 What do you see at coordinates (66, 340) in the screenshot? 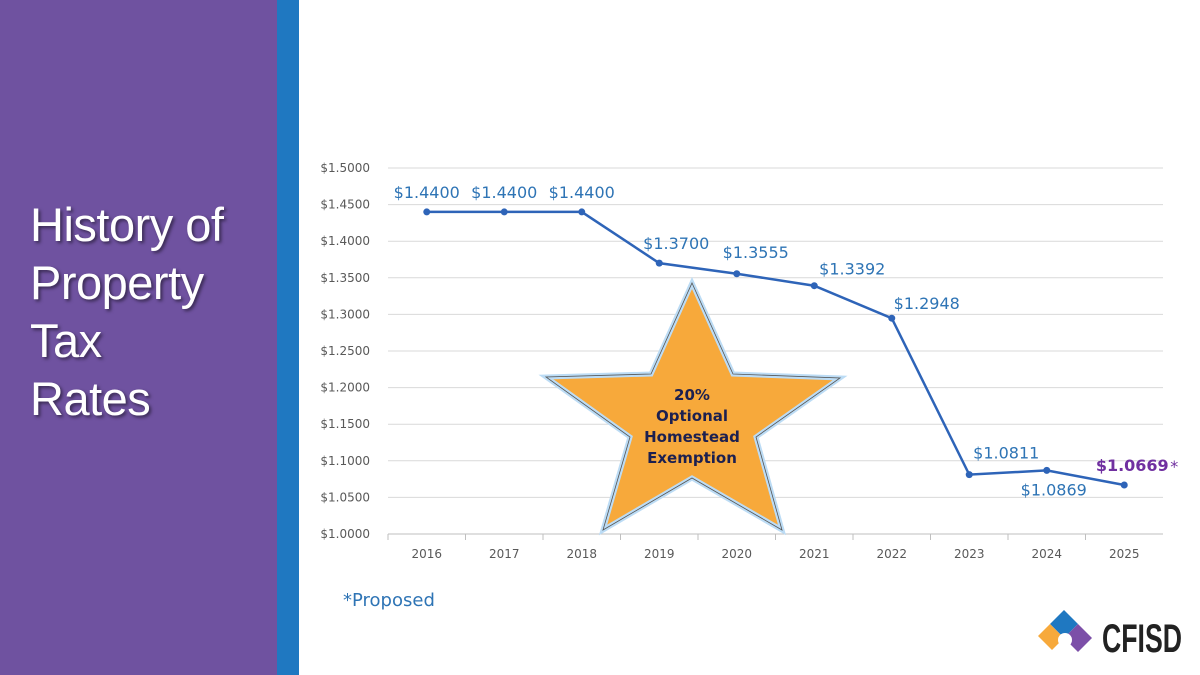
I see `title-line: Tax` at bounding box center [66, 340].